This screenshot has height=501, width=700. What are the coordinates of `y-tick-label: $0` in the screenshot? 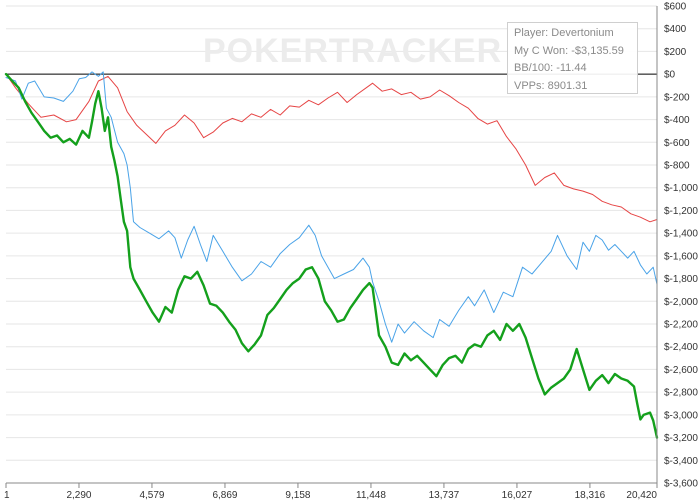 It's located at (670, 75).